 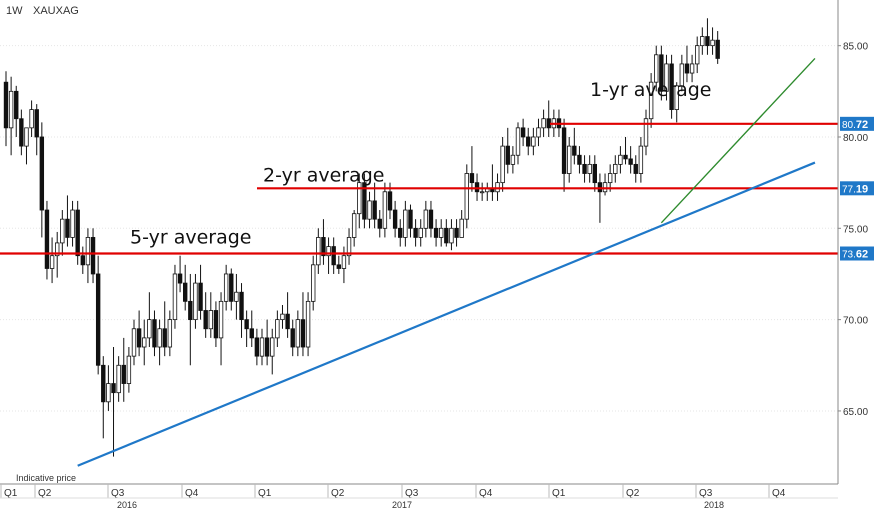 I want to click on x-quarter-label: Q4, so click(x=779, y=493).